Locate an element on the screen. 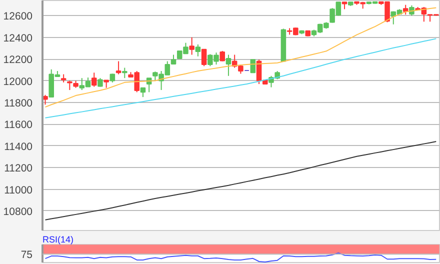  y-tick-label: 12200 is located at coordinates (18, 60).